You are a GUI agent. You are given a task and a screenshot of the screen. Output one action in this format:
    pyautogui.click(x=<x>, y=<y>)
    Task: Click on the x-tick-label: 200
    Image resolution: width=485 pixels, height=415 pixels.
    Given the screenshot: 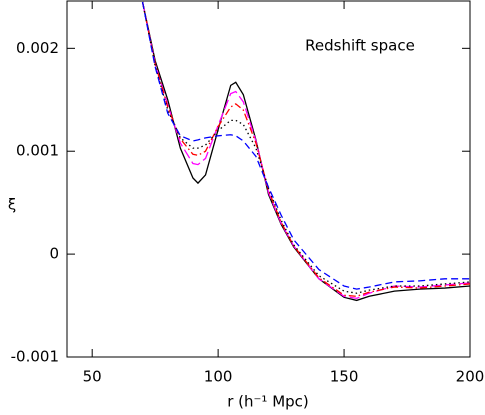 What is the action you would take?
    pyautogui.click(x=470, y=377)
    